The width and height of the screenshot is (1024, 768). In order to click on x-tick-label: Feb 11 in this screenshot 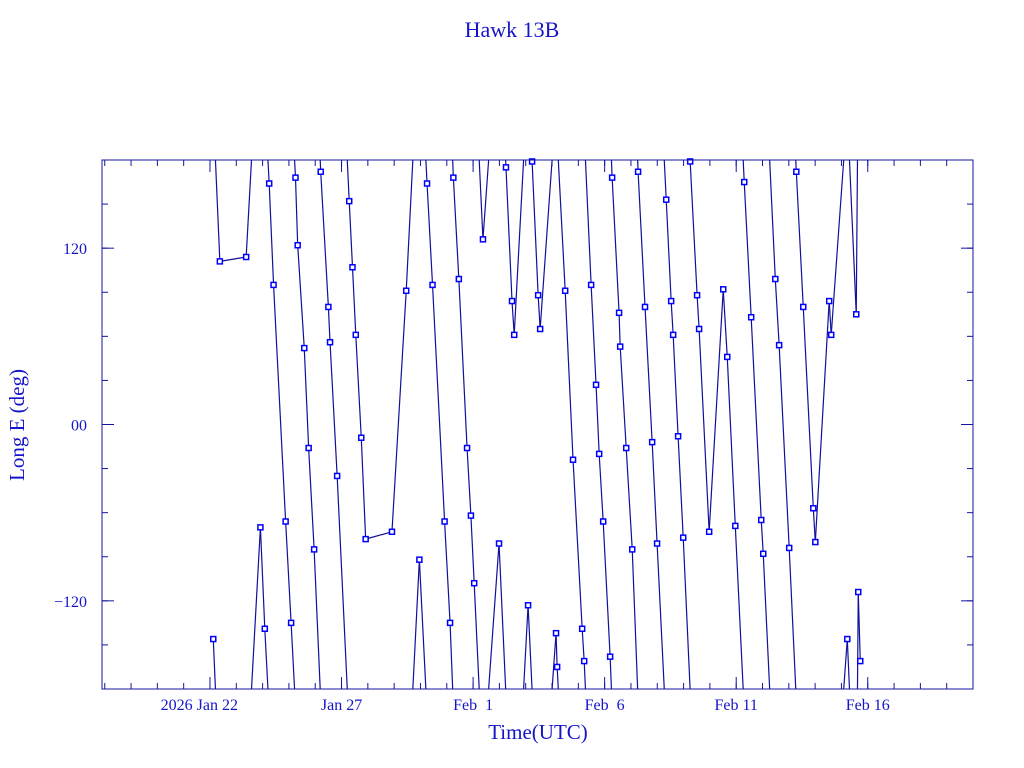, I will do `click(735, 705)`.